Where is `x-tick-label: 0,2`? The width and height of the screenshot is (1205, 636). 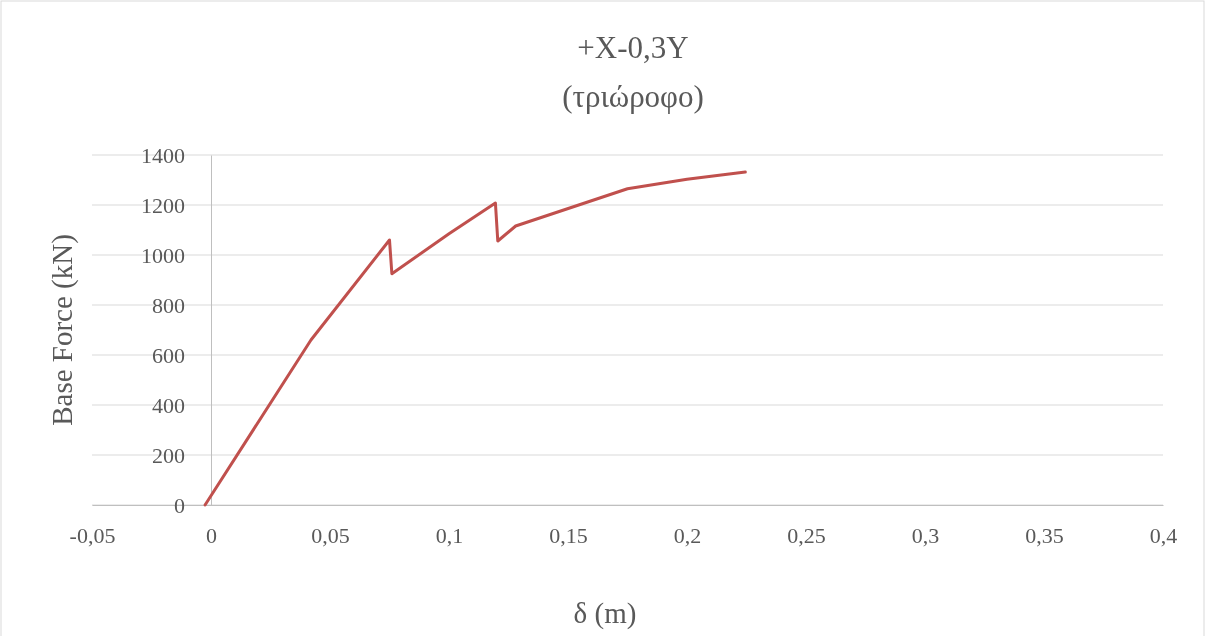
x-tick-label: 0,2 is located at coordinates (687, 535).